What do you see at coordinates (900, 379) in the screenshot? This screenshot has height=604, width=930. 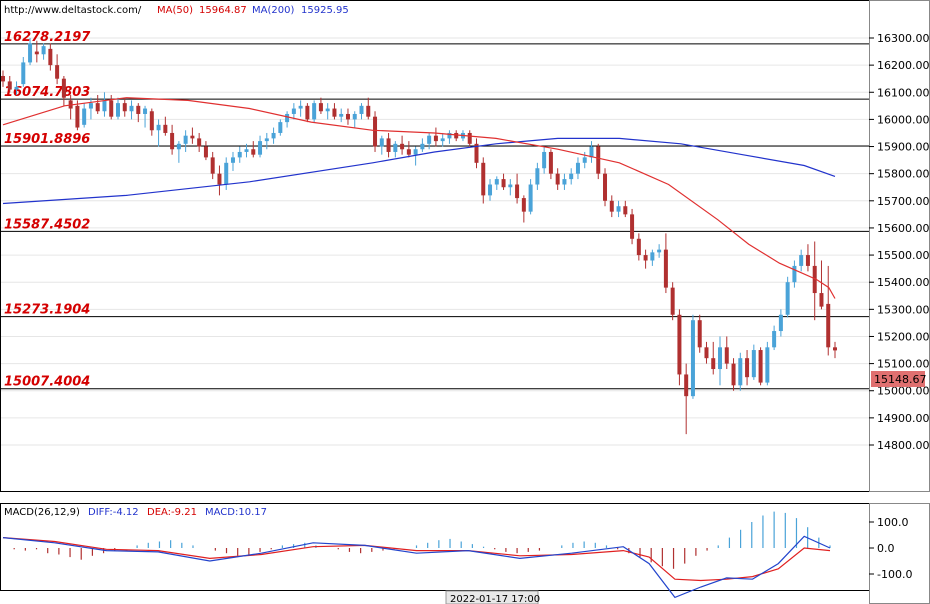 I see `current-price-value: 15148.67` at bounding box center [900, 379].